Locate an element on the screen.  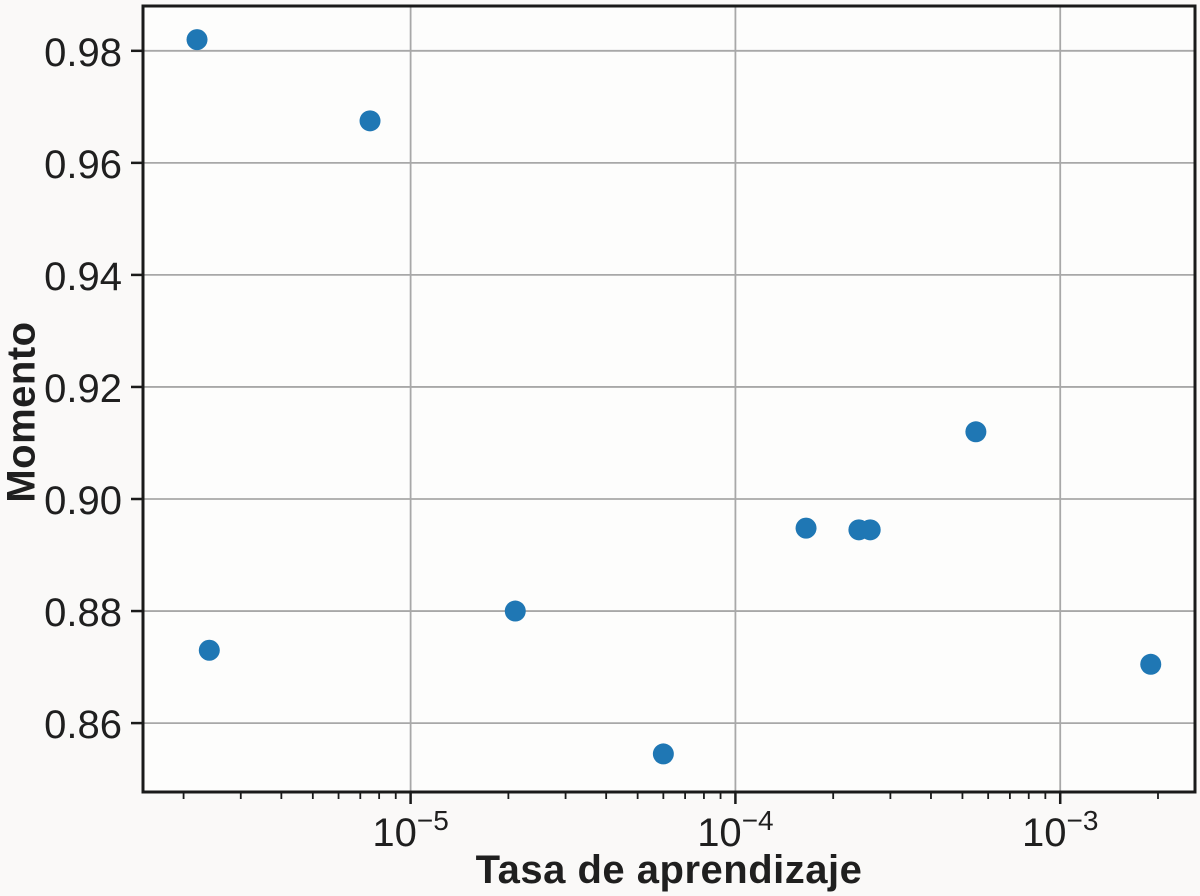
x-tick-label: 10⁻⁴ is located at coordinates (735, 830).